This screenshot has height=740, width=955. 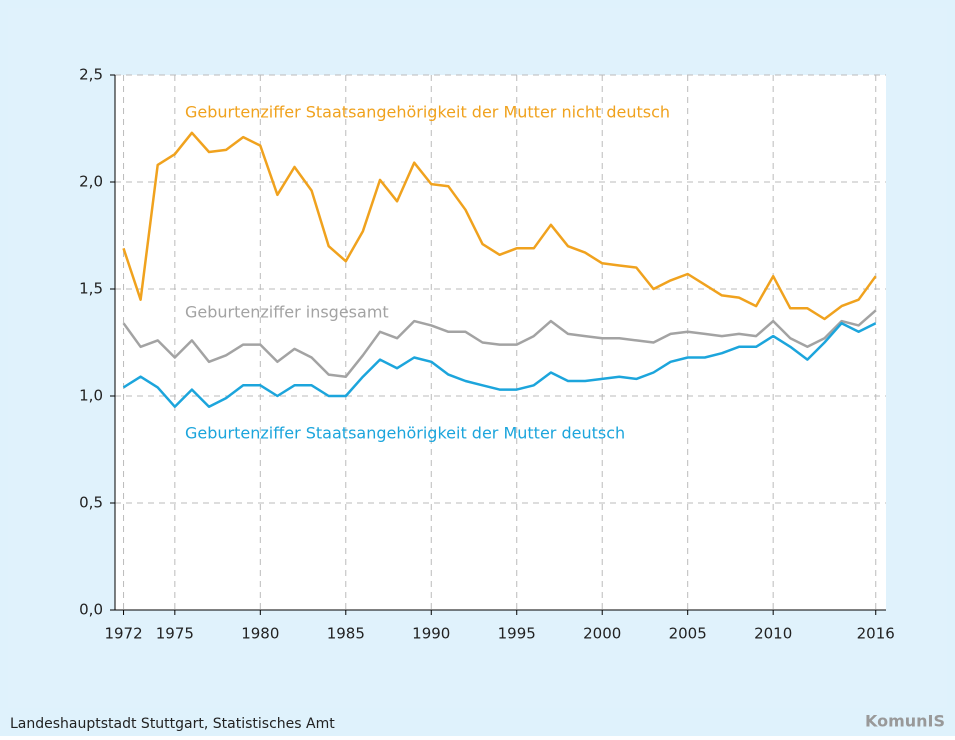 What do you see at coordinates (91, 75) in the screenshot?
I see `y-tick-label: 2,5` at bounding box center [91, 75].